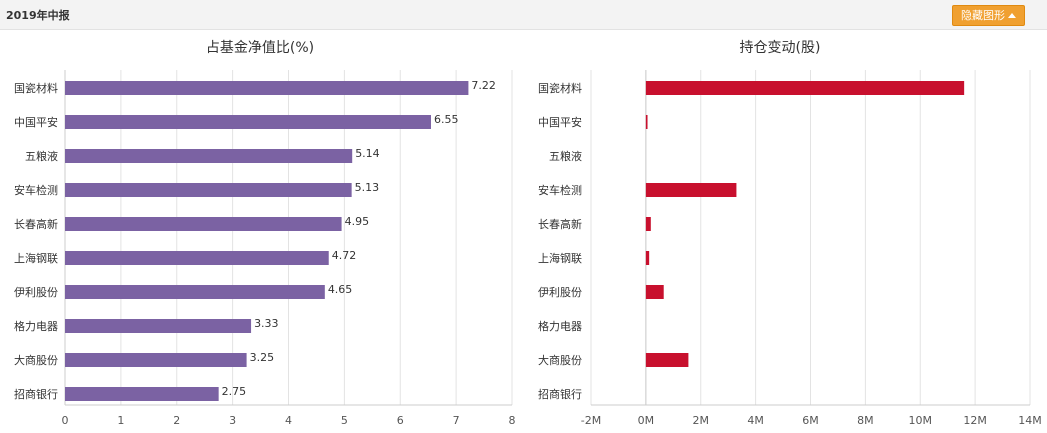  Describe the element at coordinates (367, 153) in the screenshot. I see `value-label: 5.14` at that location.